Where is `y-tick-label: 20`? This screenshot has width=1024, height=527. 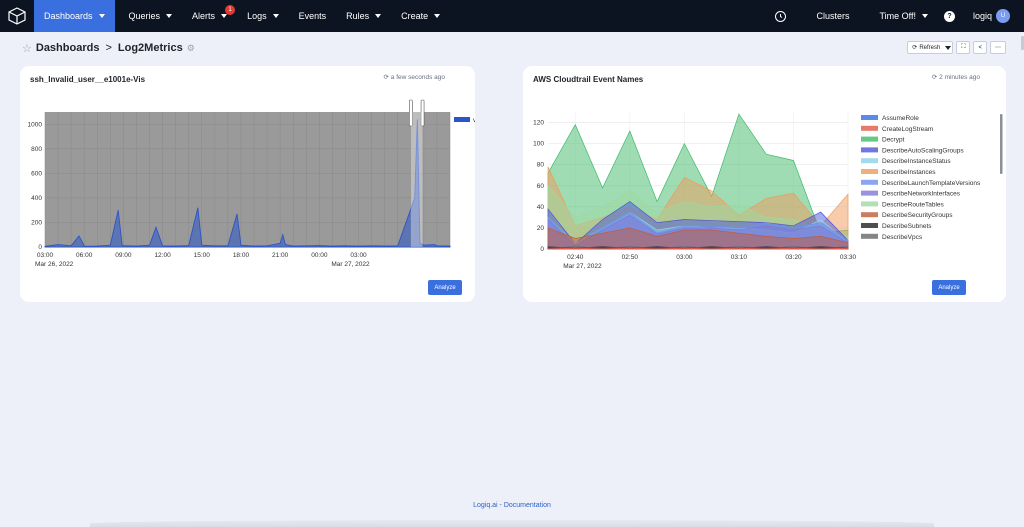 y-tick-label: 20 is located at coordinates (541, 228).